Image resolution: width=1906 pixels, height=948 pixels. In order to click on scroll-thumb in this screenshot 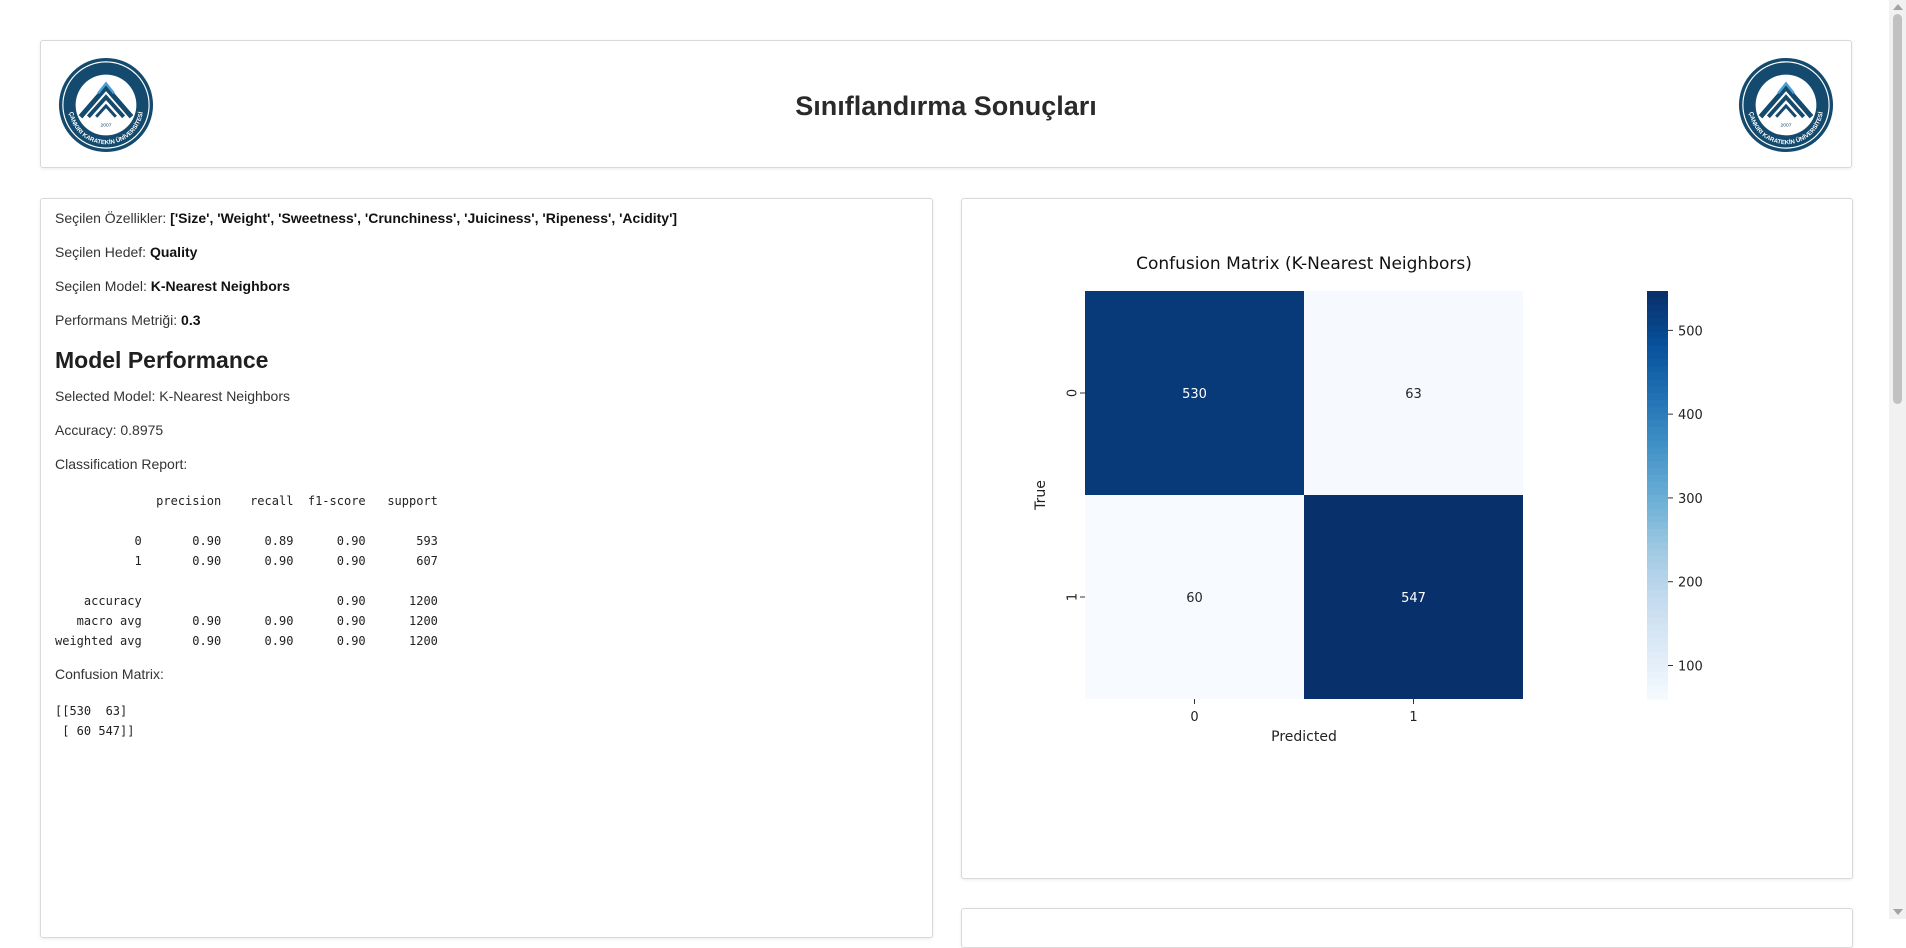, I will do `click(1897, 209)`.